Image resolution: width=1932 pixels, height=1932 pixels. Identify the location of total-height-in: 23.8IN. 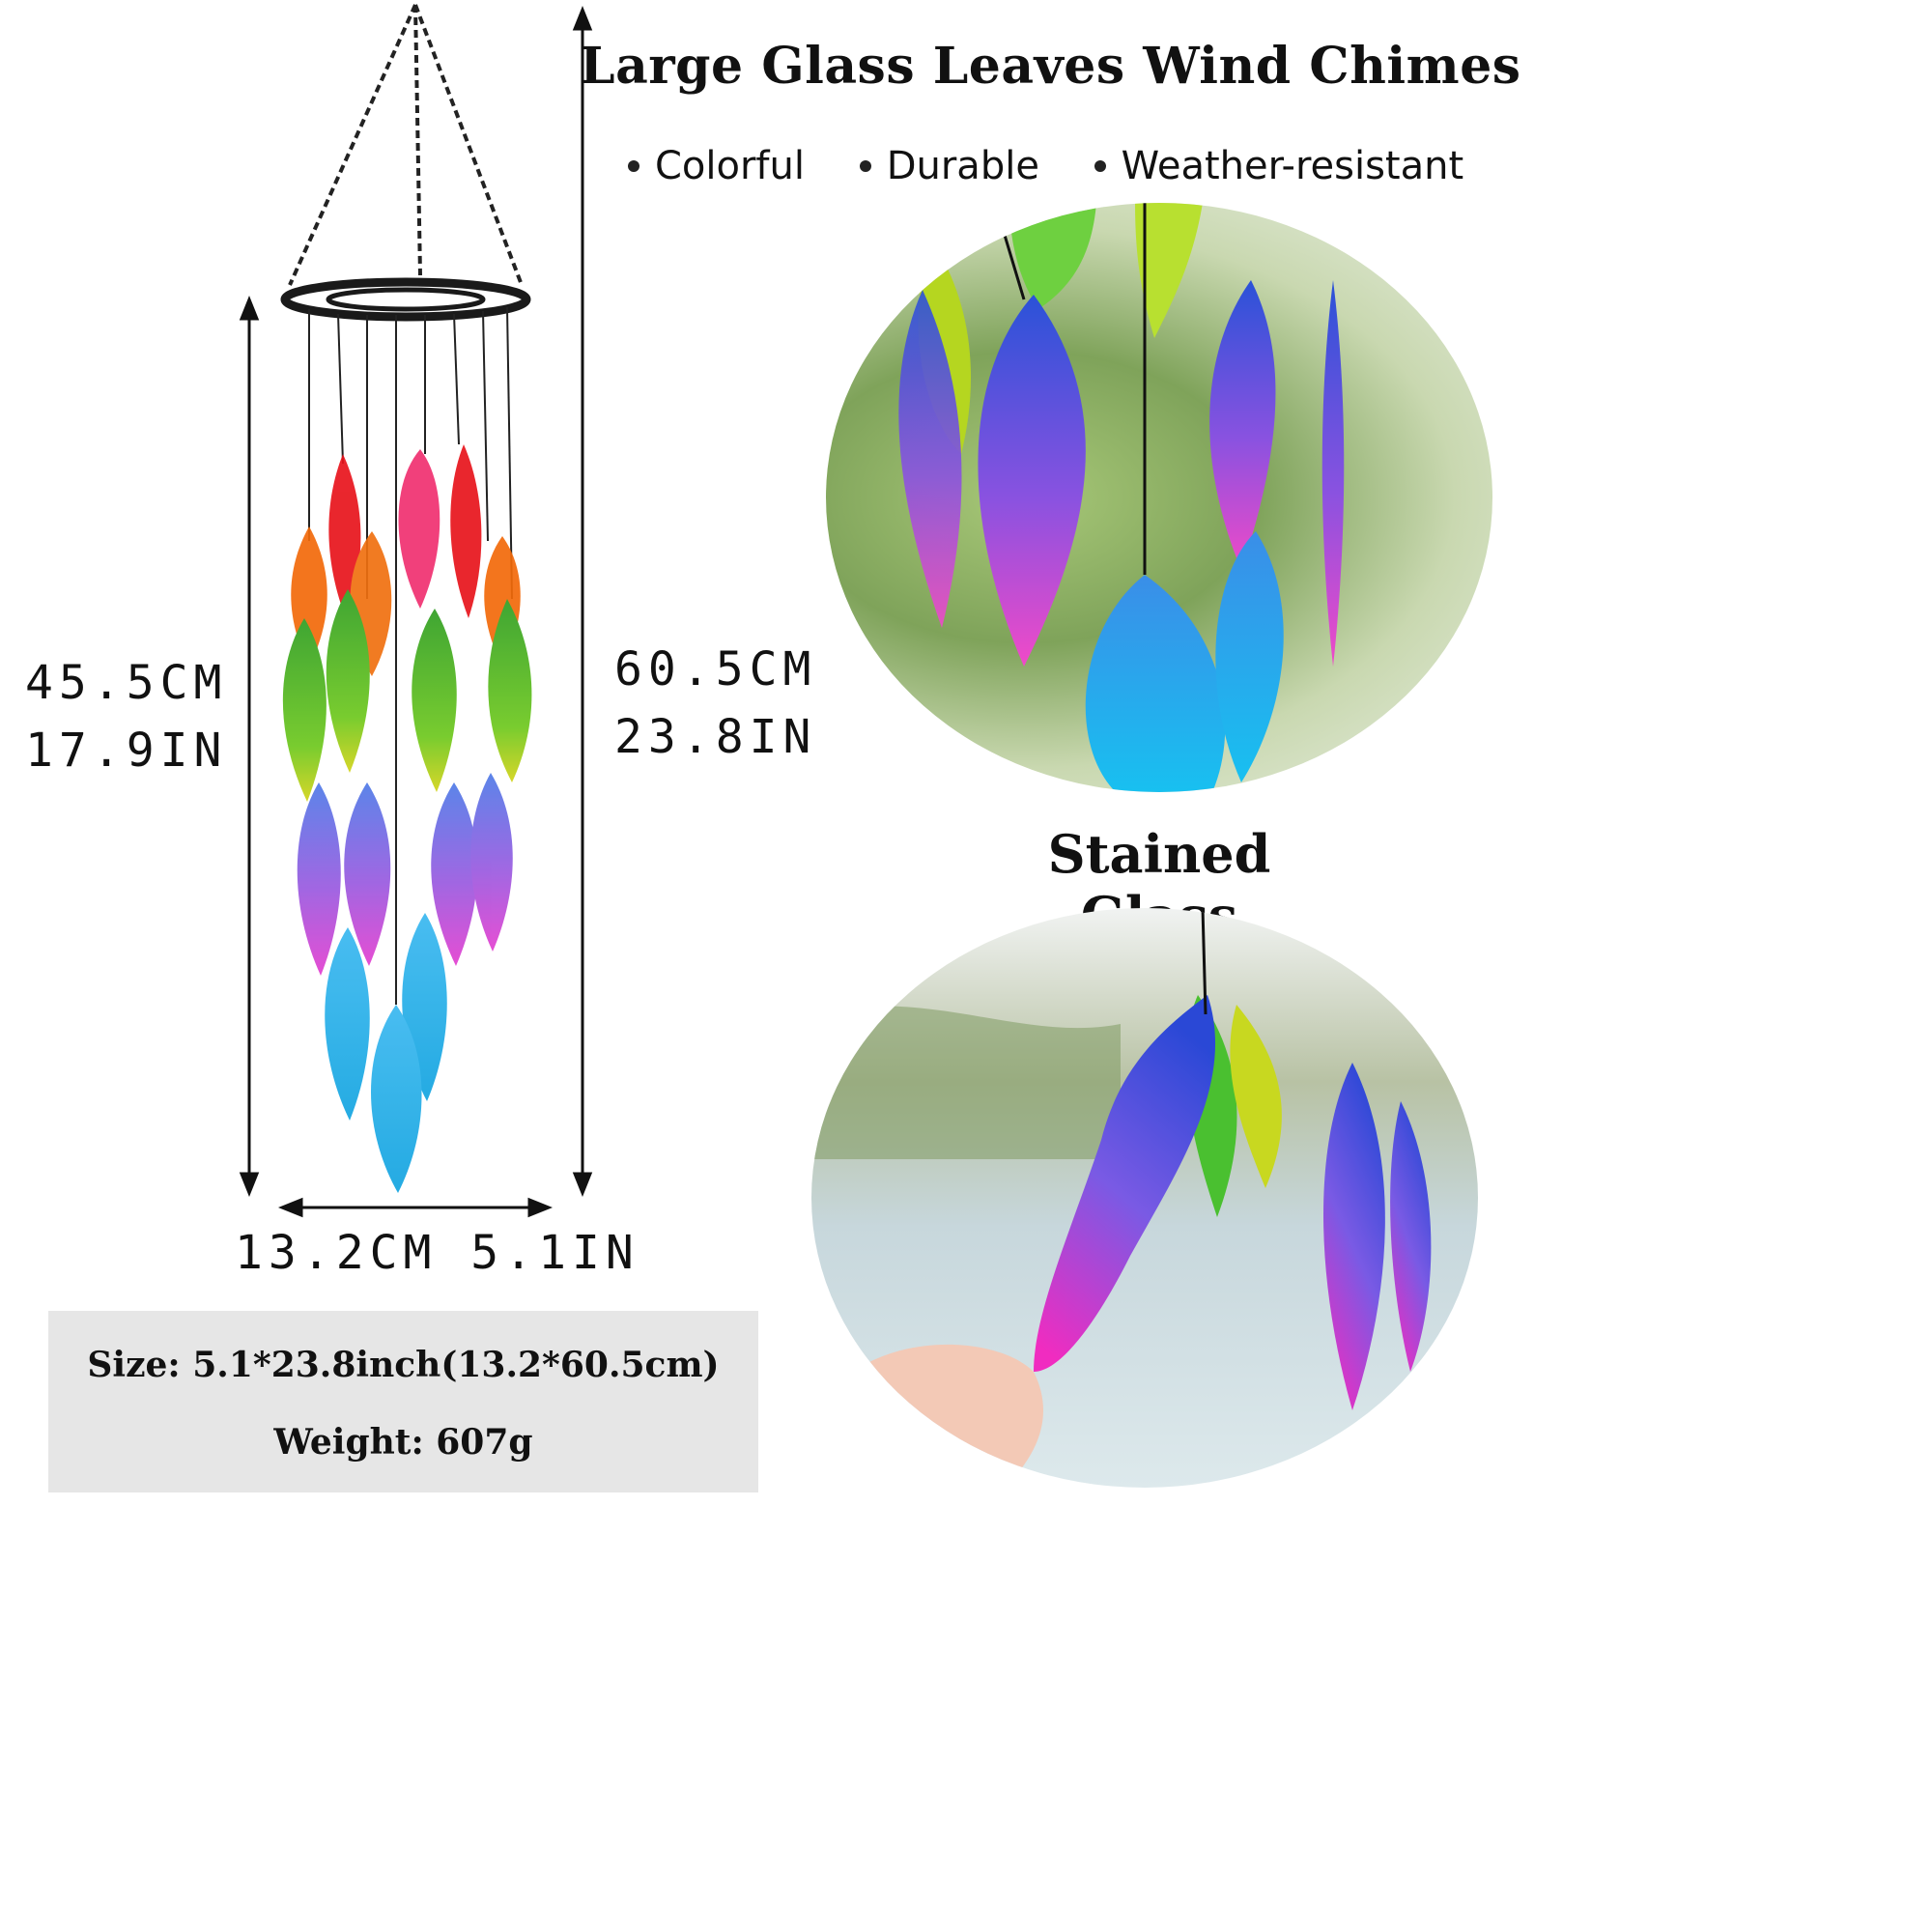
(715, 737).